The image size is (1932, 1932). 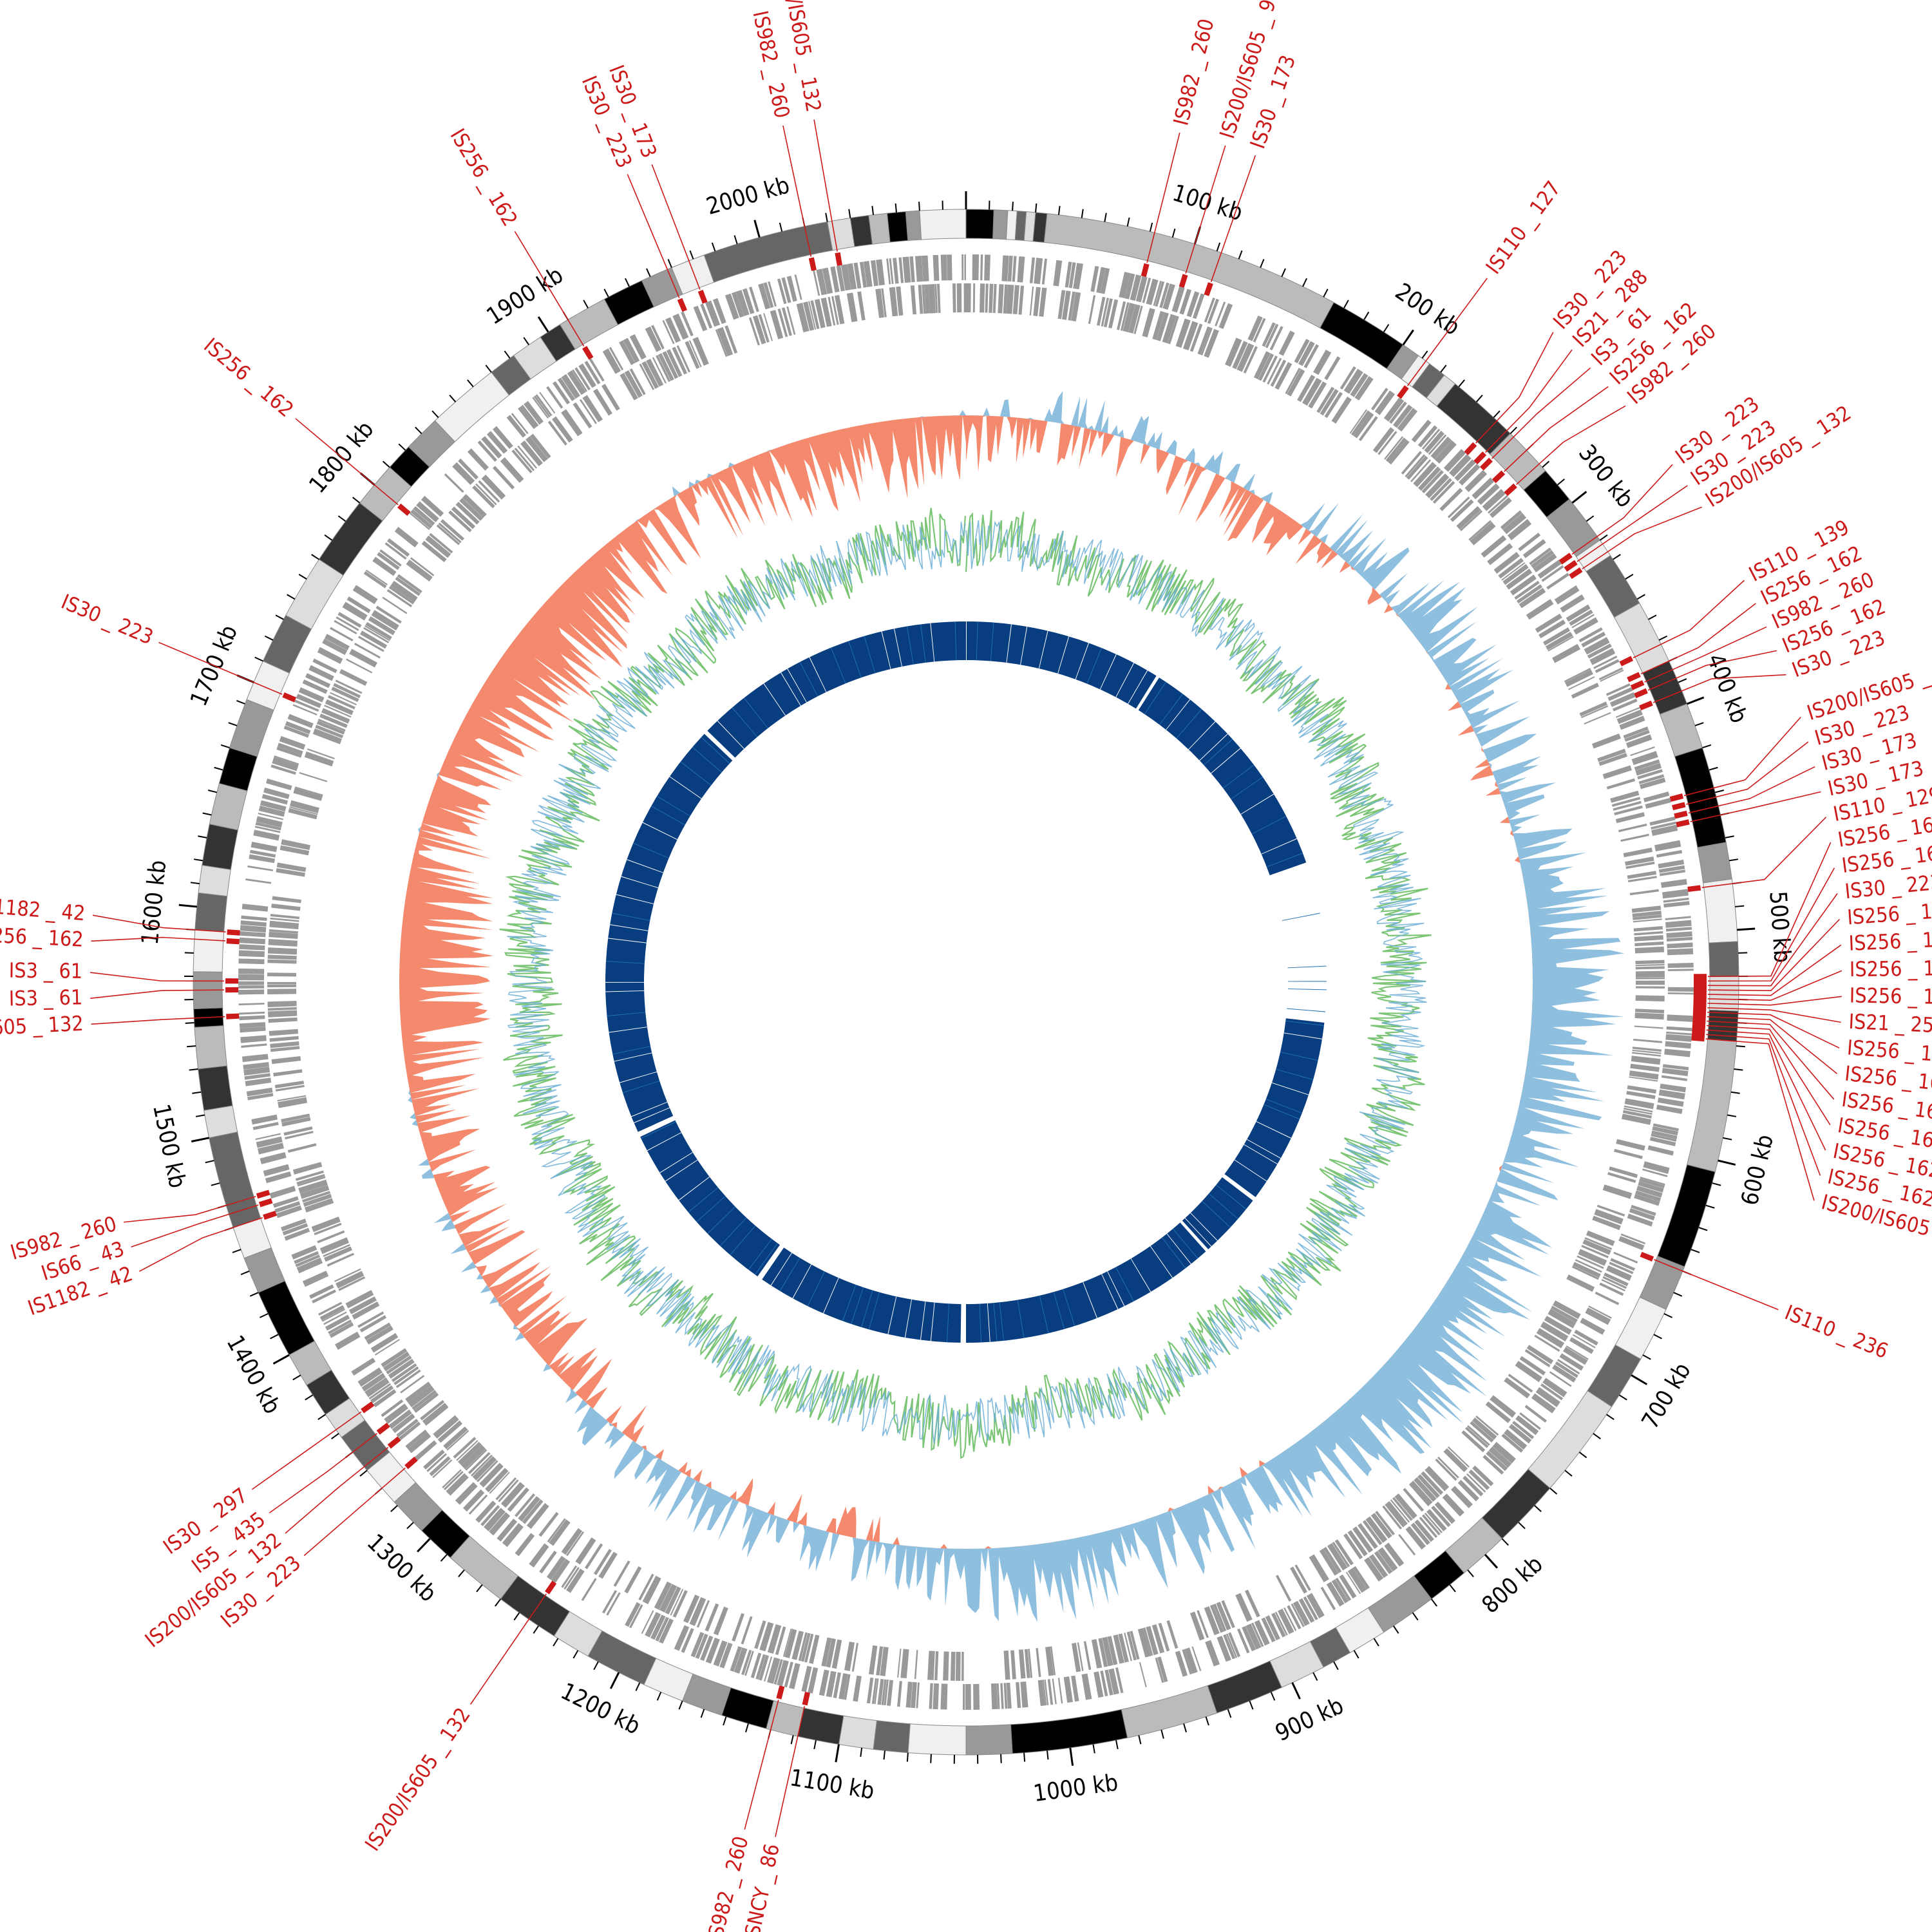 I want to click on kb-tick-label: 400 kb, so click(x=1727, y=688).